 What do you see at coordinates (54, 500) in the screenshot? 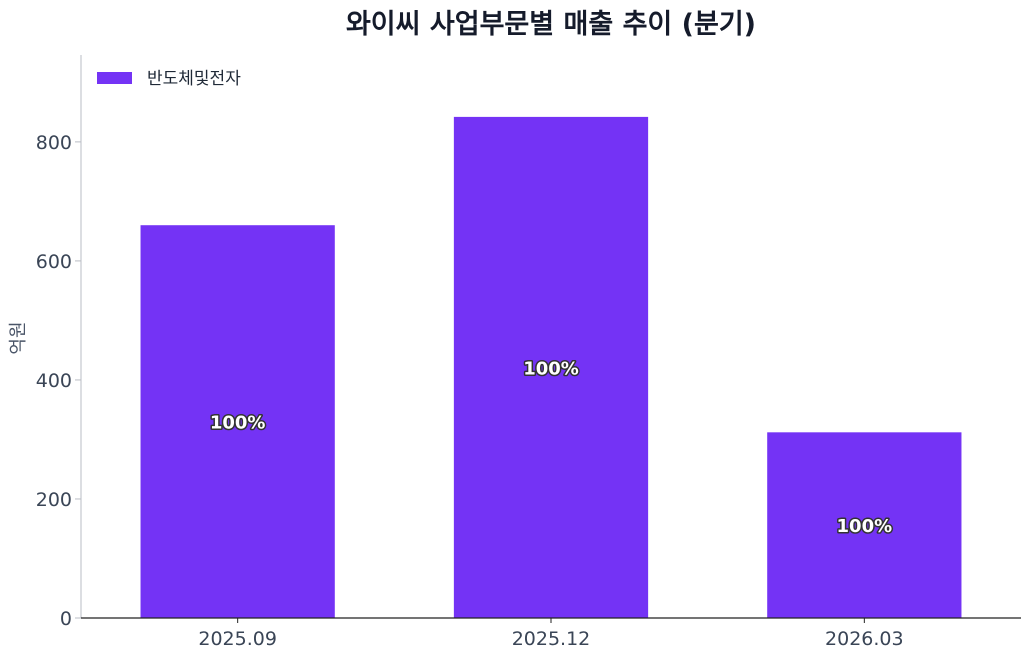
I see `y-tick-label: 200` at bounding box center [54, 500].